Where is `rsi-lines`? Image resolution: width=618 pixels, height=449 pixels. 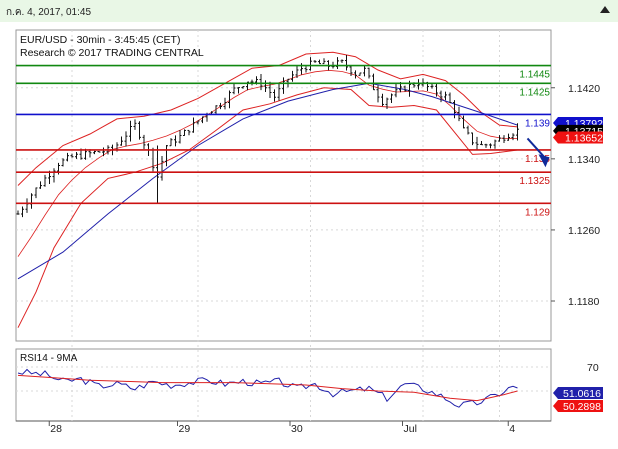
rsi-lines is located at coordinates (267, 388).